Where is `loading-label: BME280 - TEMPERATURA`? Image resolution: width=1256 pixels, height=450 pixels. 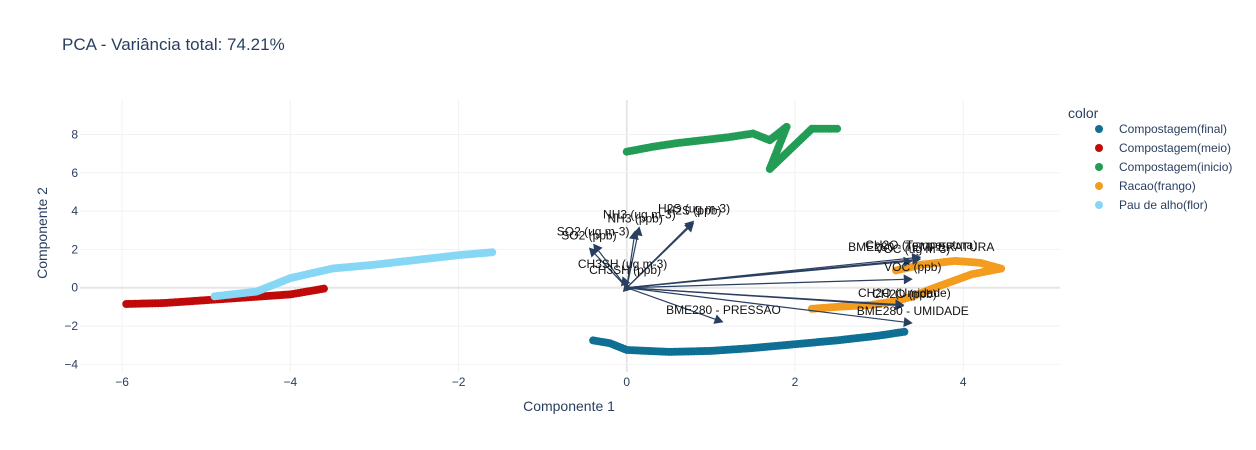 loading-label: BME280 - TEMPERATURA is located at coordinates (921, 247).